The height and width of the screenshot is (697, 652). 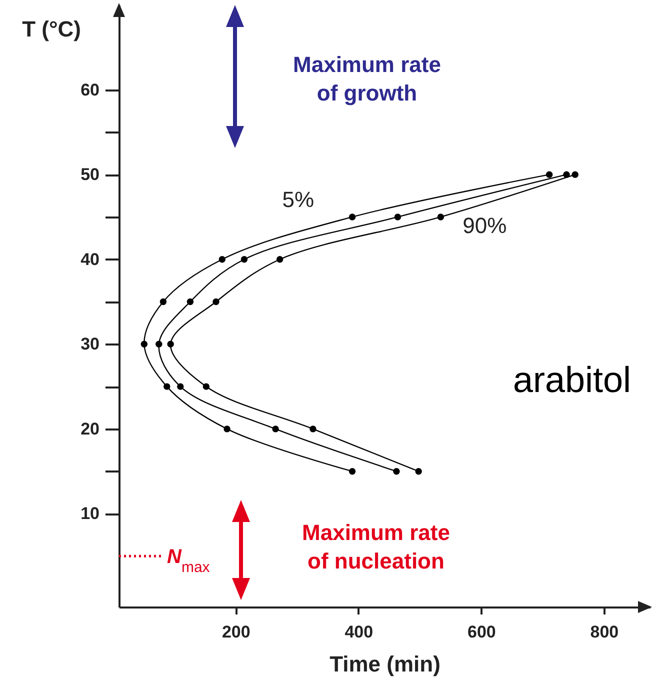 What do you see at coordinates (90, 428) in the screenshot?
I see `y-tick-label: 20` at bounding box center [90, 428].